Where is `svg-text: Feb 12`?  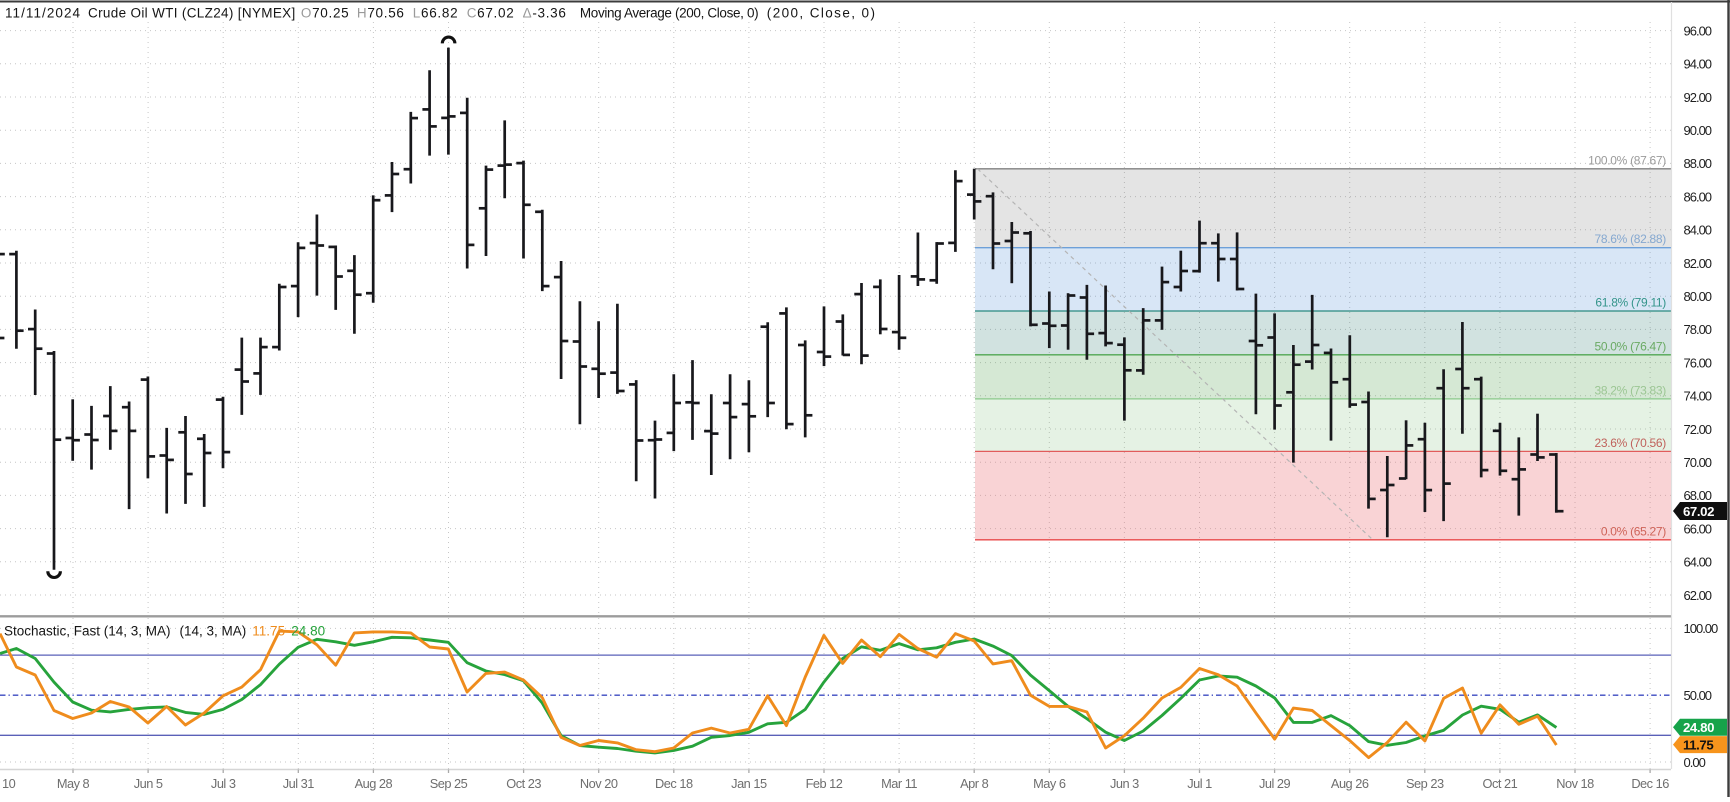
svg-text: Feb 12 is located at coordinates (824, 783).